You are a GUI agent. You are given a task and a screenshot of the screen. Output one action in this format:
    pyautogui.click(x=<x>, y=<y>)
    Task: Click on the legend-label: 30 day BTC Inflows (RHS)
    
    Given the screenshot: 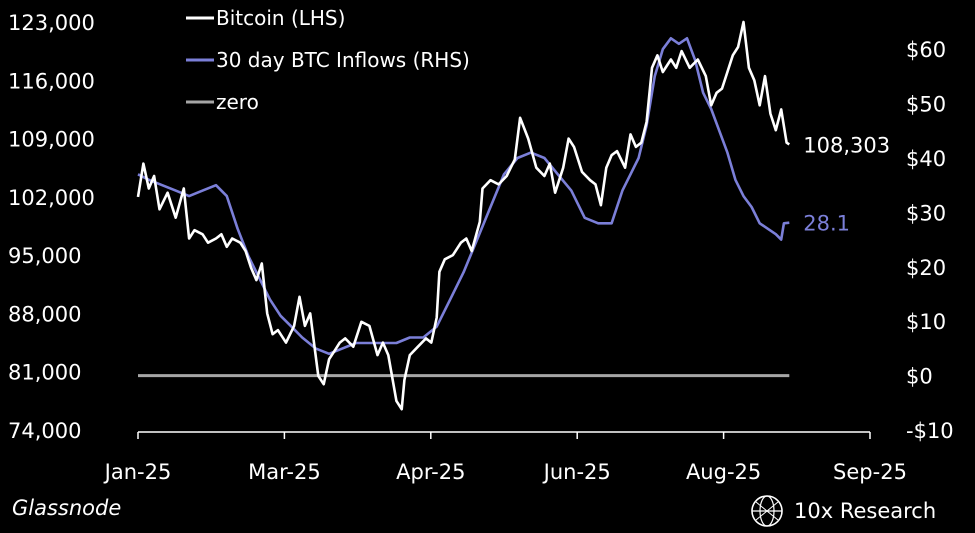 What is the action you would take?
    pyautogui.click(x=343, y=60)
    